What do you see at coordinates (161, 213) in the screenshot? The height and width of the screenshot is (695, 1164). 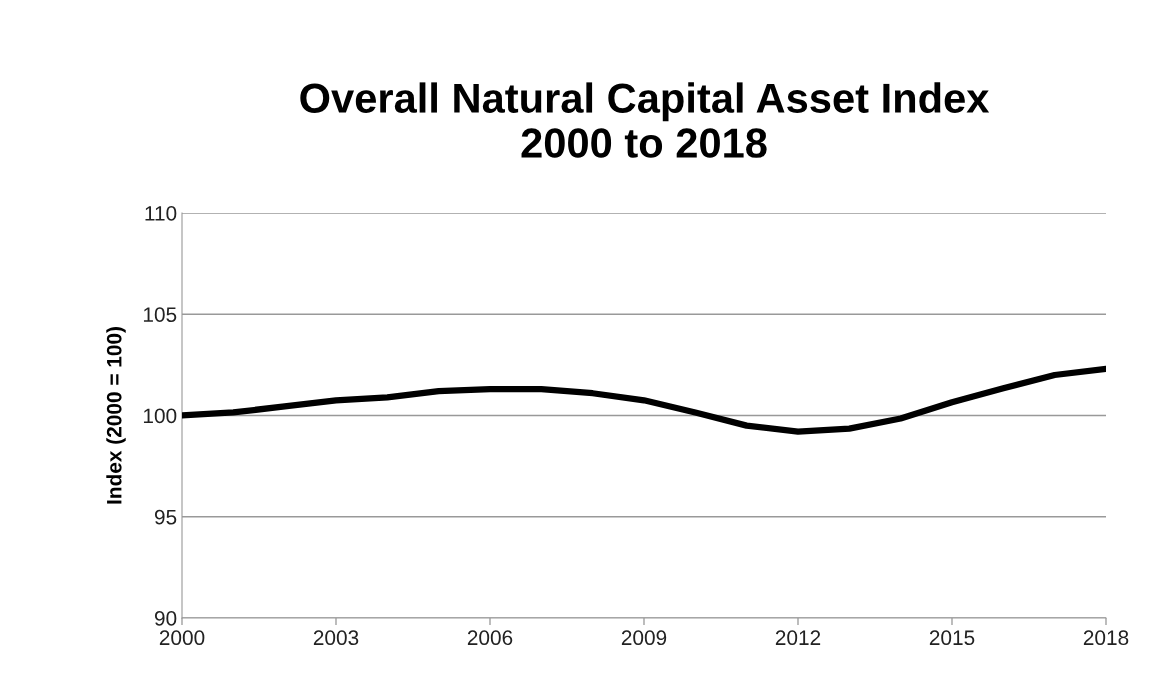 I see `y-tick-label: 110` at bounding box center [161, 213].